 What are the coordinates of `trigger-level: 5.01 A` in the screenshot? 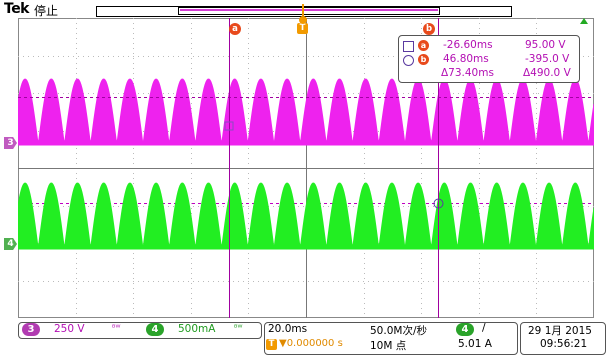 It's located at (475, 344).